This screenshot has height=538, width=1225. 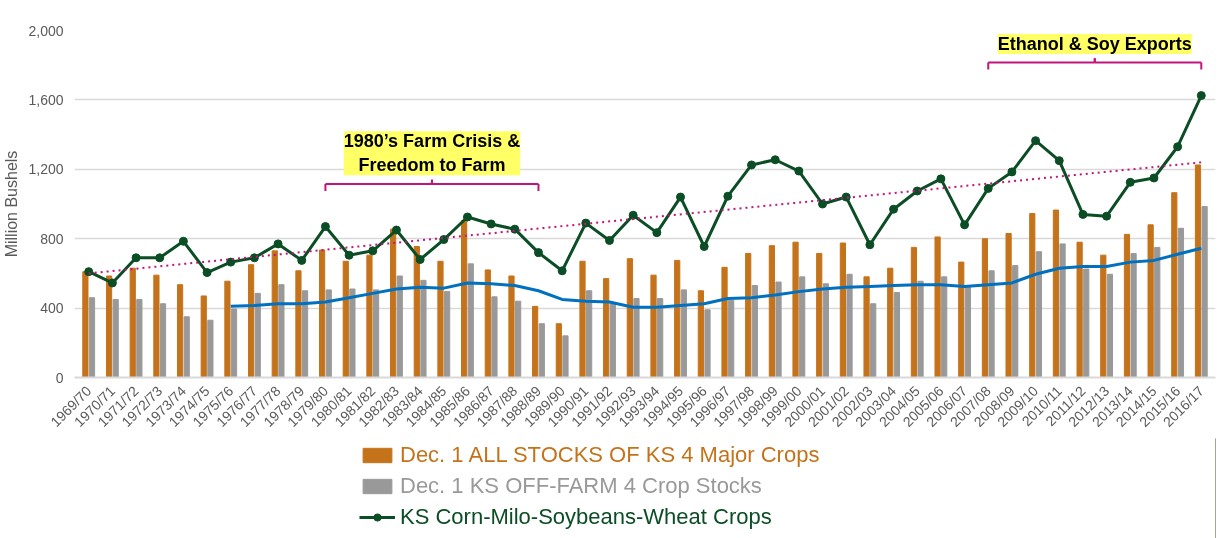 I want to click on legend-label: KS Corn-Milo-Soybeans-Wheat Crops, so click(x=586, y=517).